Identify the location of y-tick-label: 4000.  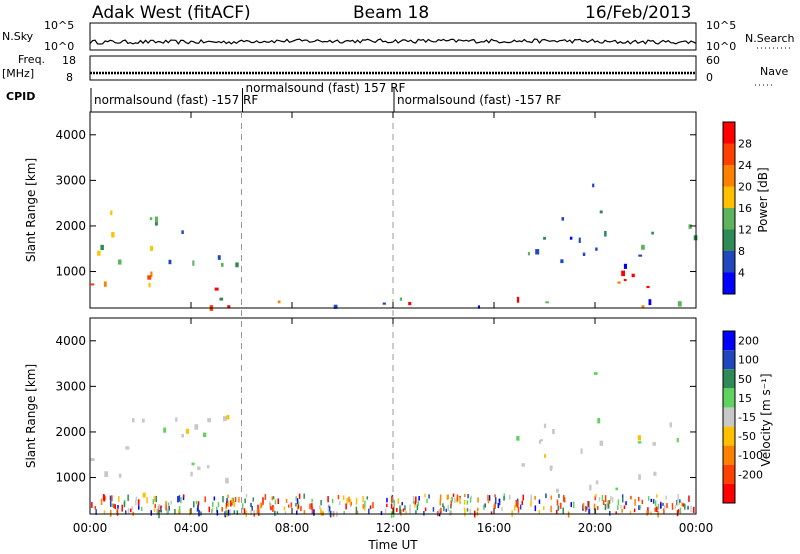
(70, 135).